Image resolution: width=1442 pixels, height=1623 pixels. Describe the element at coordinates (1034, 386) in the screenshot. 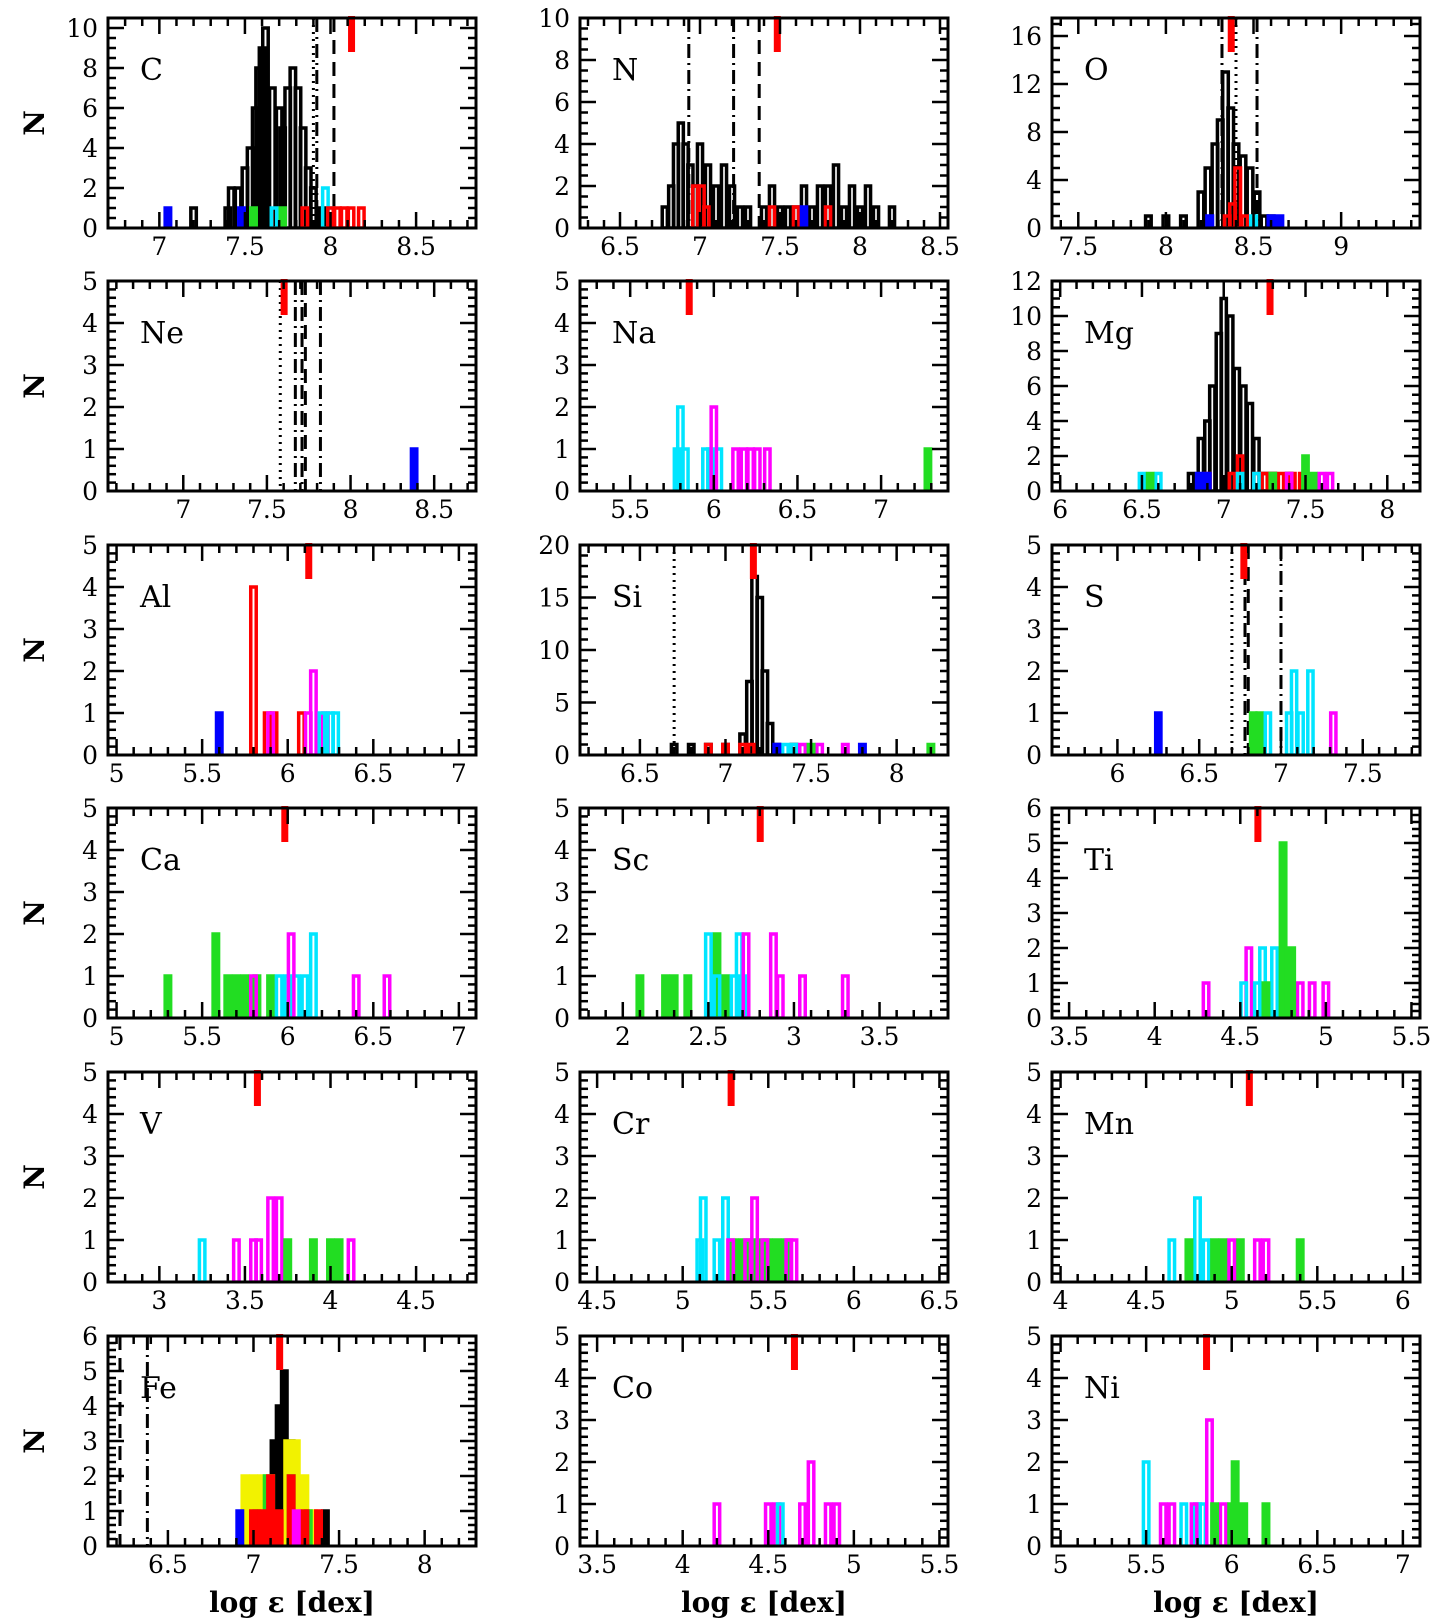

I see `y-tick-label: 6` at that location.